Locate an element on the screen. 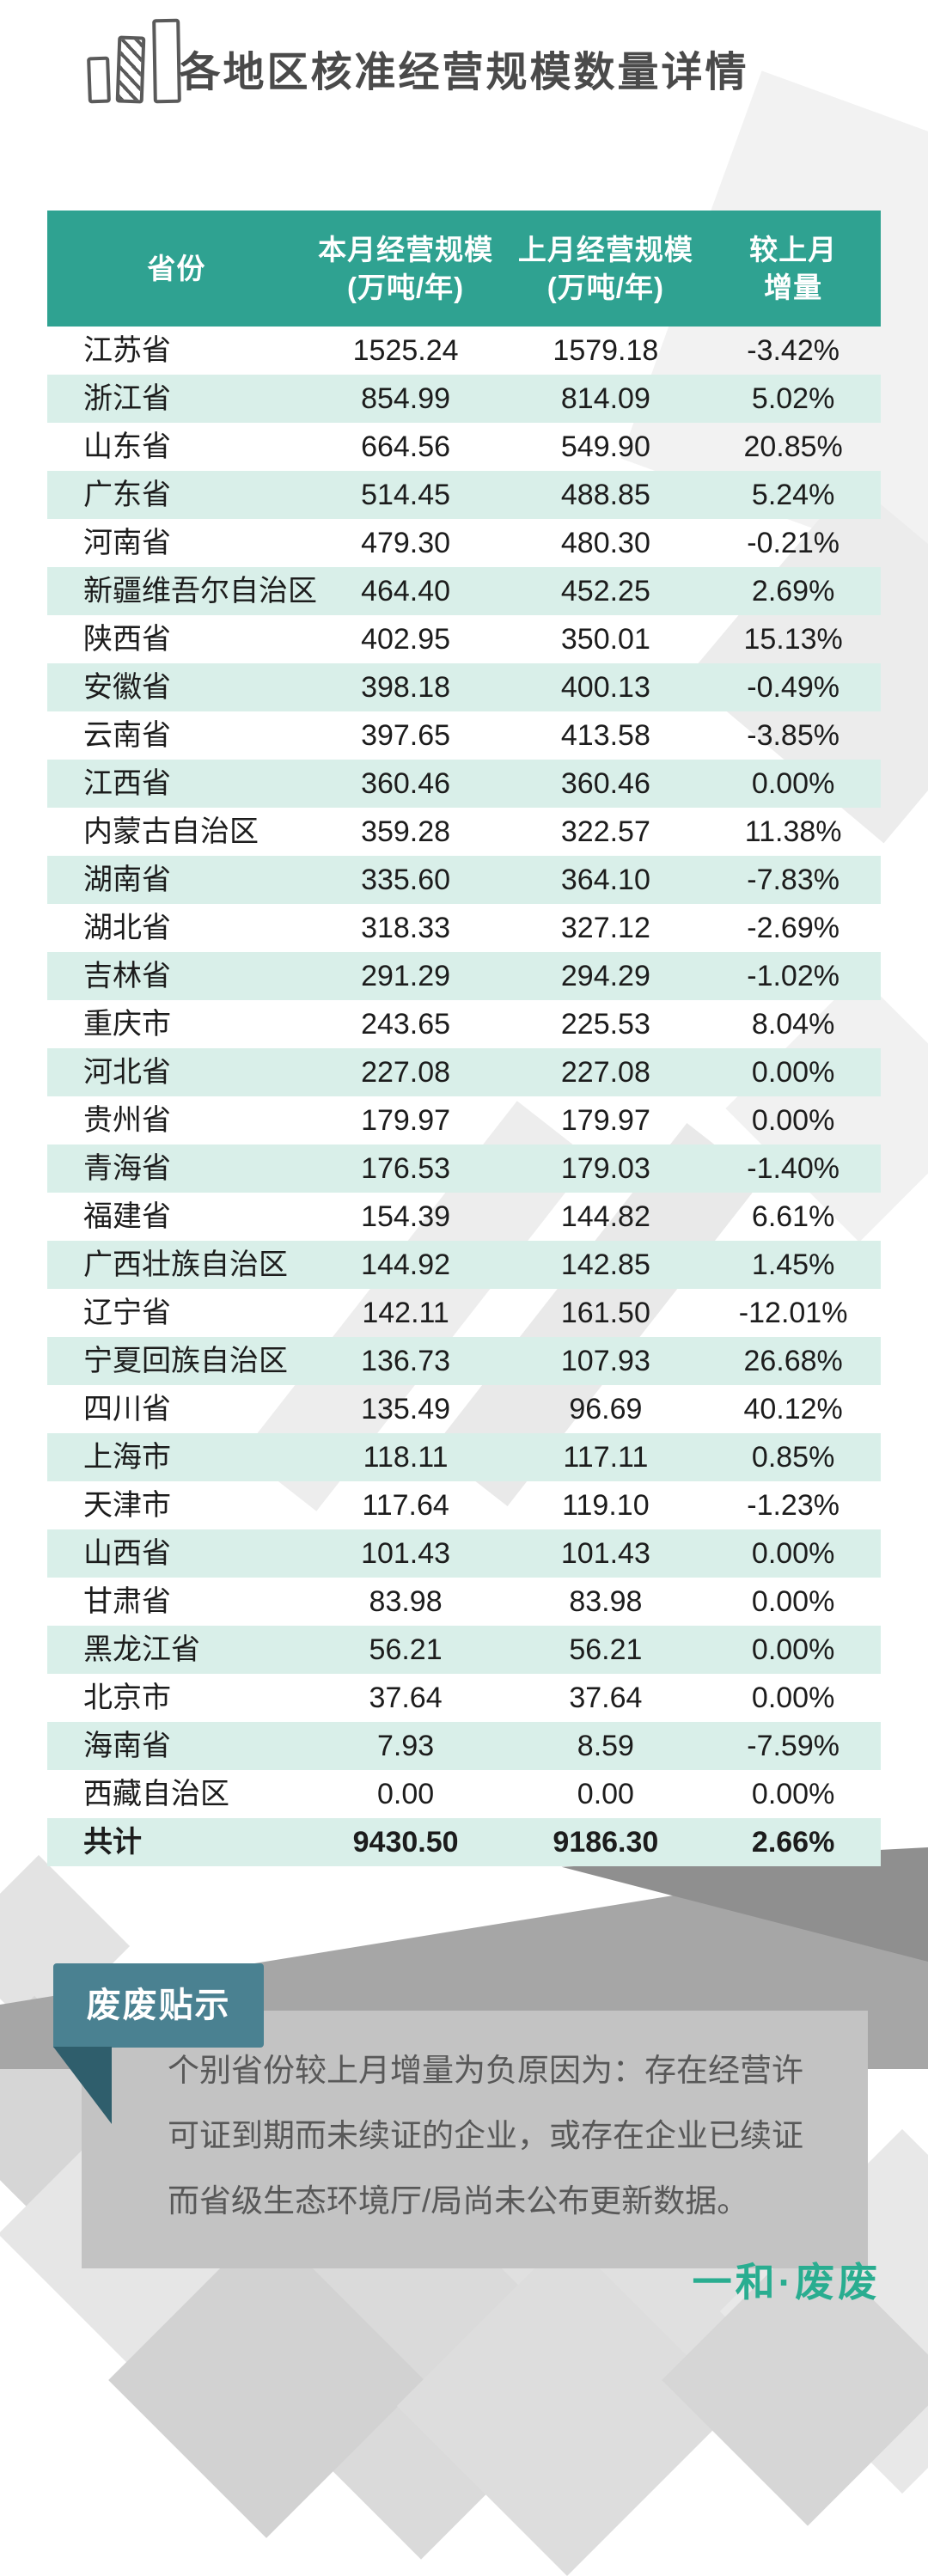 The width and height of the screenshot is (928, 2576). column-header-line: (万吨/年) is located at coordinates (406, 287).